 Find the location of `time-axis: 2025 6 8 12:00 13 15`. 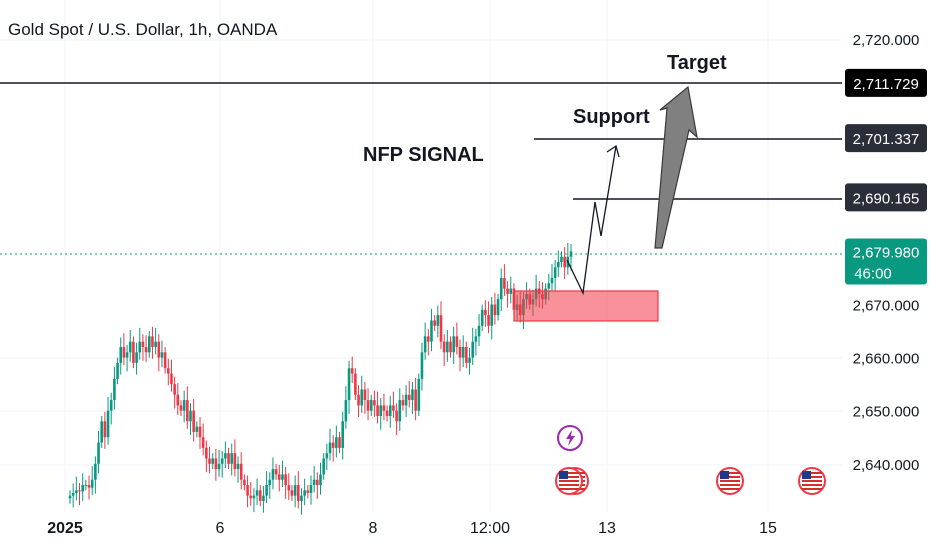

time-axis: 2025 6 8 12:00 13 15 is located at coordinates (412, 528).